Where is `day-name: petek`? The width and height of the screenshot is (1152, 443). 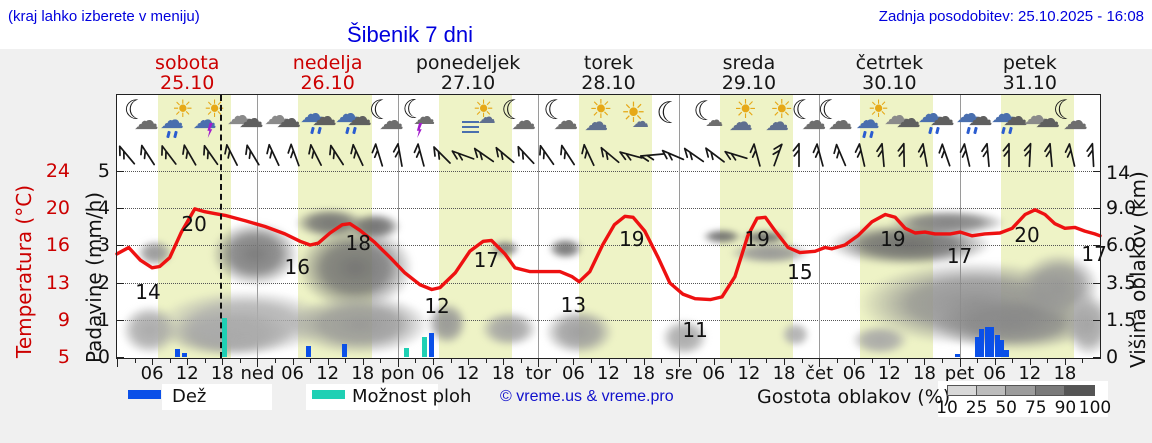
day-name: petek is located at coordinates (1029, 63).